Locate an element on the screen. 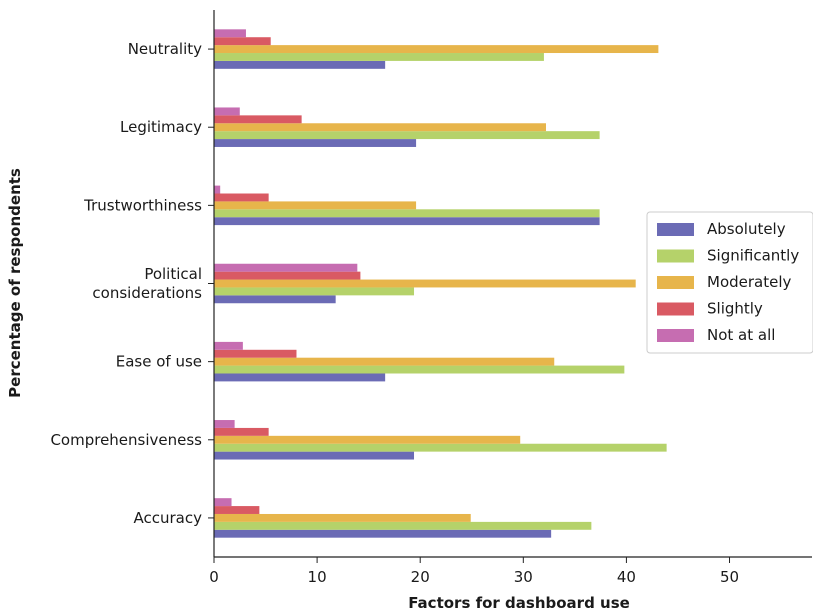 The image size is (813, 609). y-tick-label: Neutrality is located at coordinates (165, 49).